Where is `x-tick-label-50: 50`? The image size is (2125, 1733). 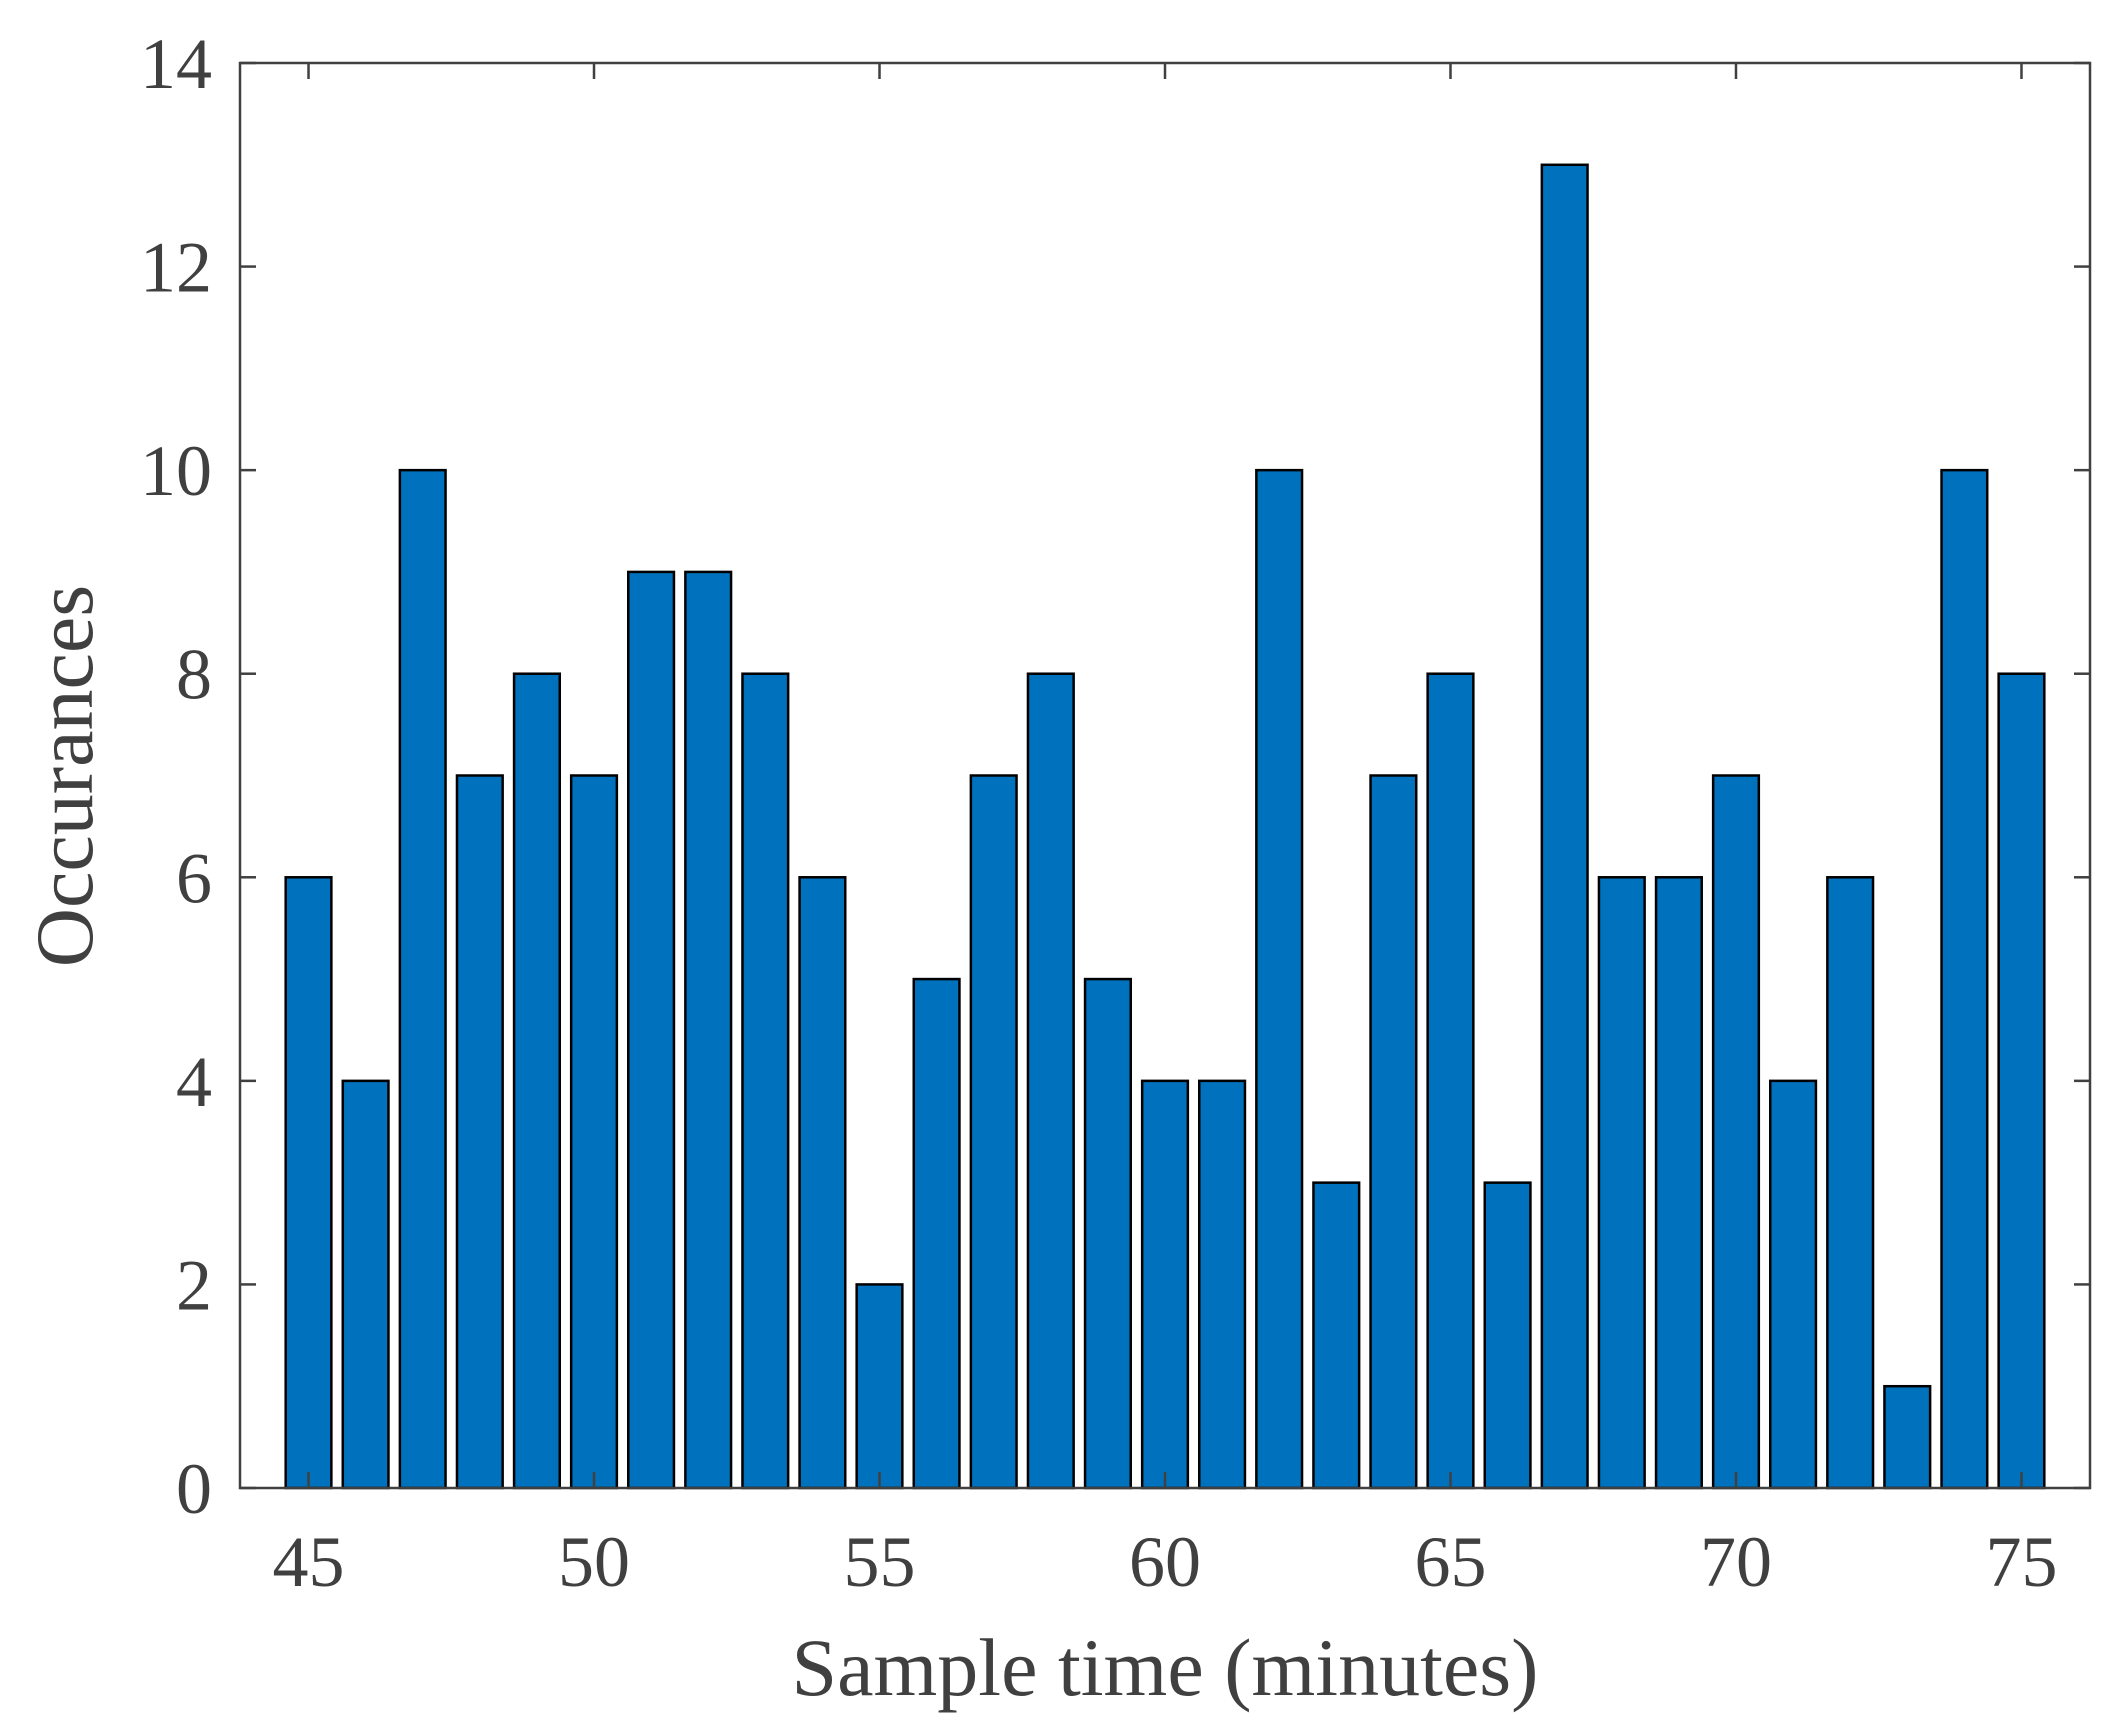 x-tick-label-50: 50 is located at coordinates (594, 1562).